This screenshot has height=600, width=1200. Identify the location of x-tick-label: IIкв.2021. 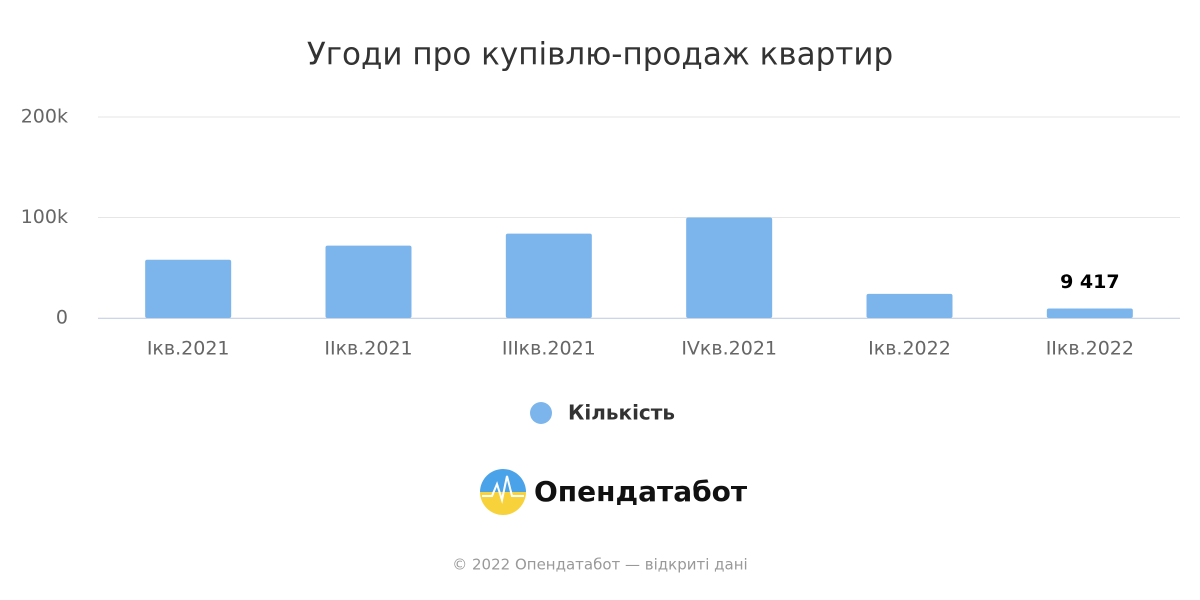
(368, 349).